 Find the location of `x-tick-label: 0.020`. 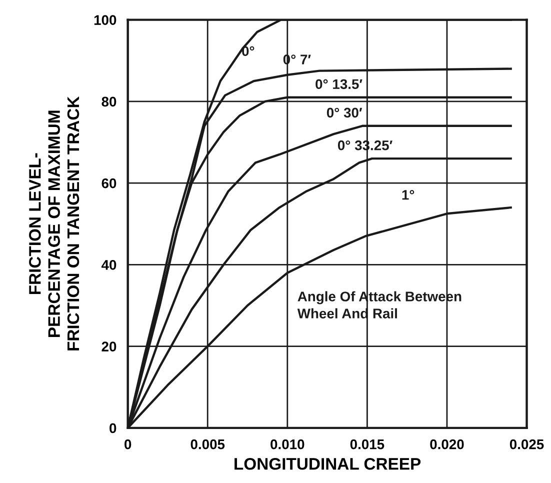

x-tick-label: 0.020 is located at coordinates (447, 444).